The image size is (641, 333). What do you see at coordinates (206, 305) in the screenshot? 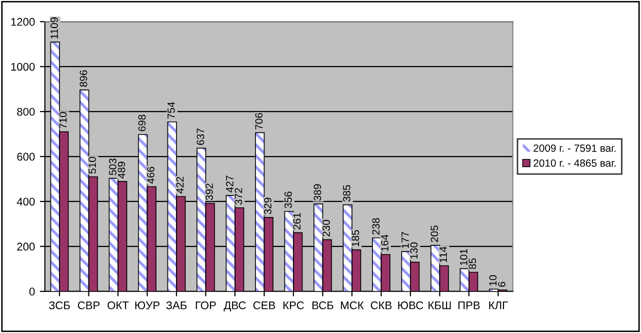
I see `x-tick-label: ГОР` at bounding box center [206, 305].